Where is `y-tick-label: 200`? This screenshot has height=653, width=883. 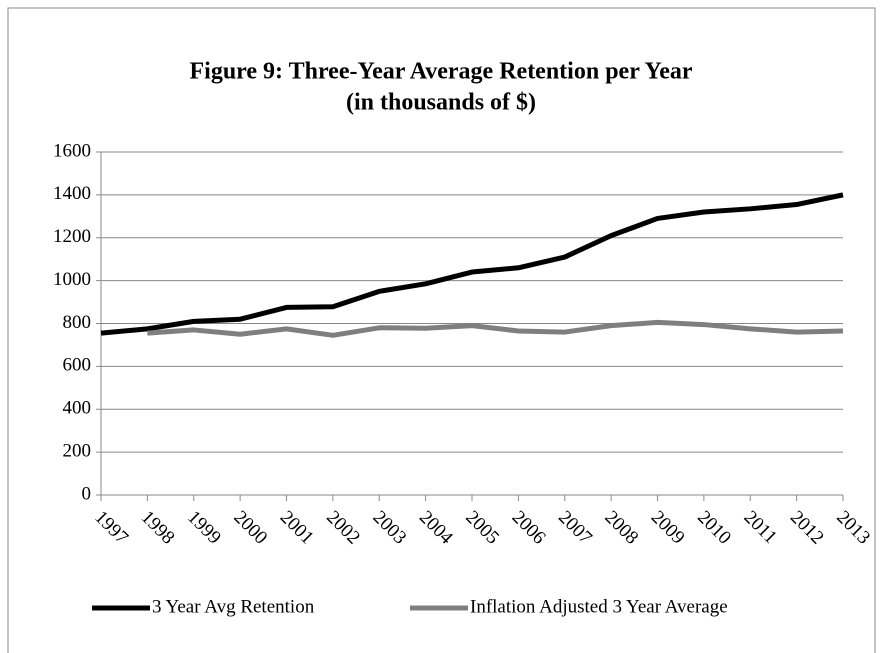
y-tick-label: 200 is located at coordinates (77, 450).